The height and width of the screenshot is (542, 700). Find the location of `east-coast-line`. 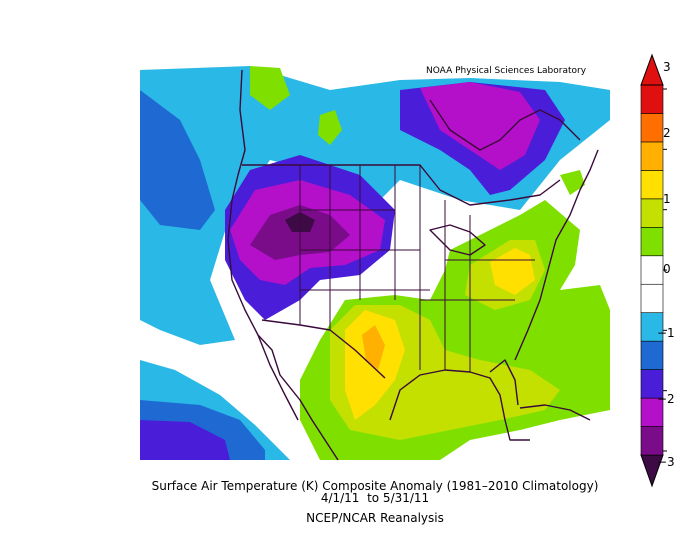

east-coast-line is located at coordinates (556, 255).